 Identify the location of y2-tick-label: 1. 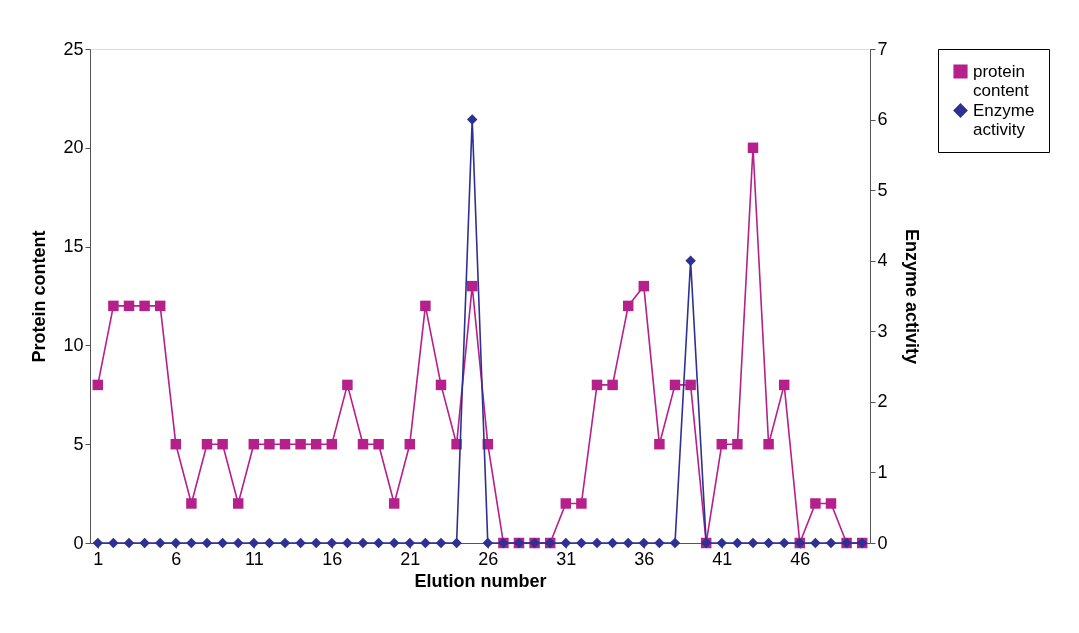
(882, 471).